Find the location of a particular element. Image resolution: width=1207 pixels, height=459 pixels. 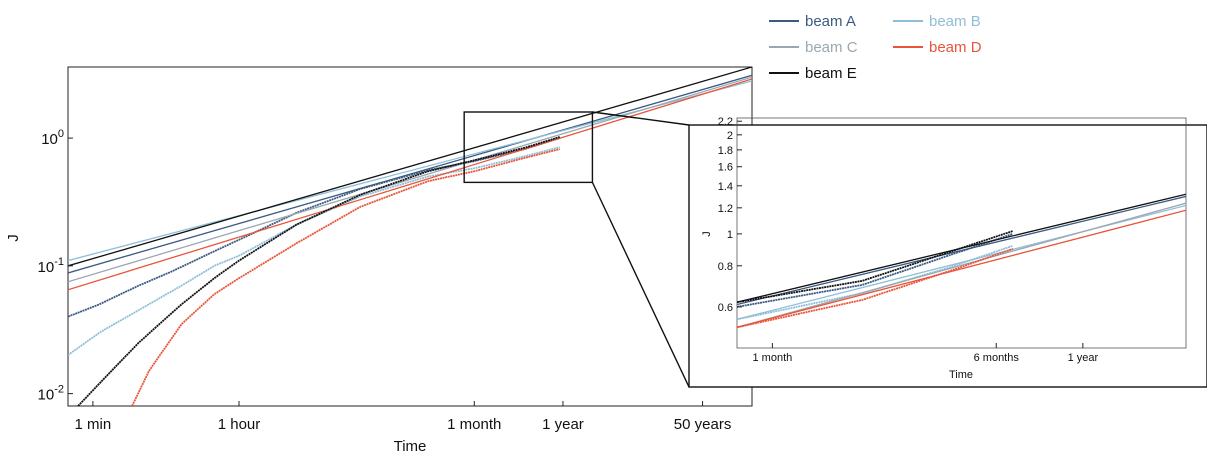

inset-y-ticks: 0.6 0.8 1 1.2 1.4 1.6 1.8 2 2.2 is located at coordinates (730, 215).